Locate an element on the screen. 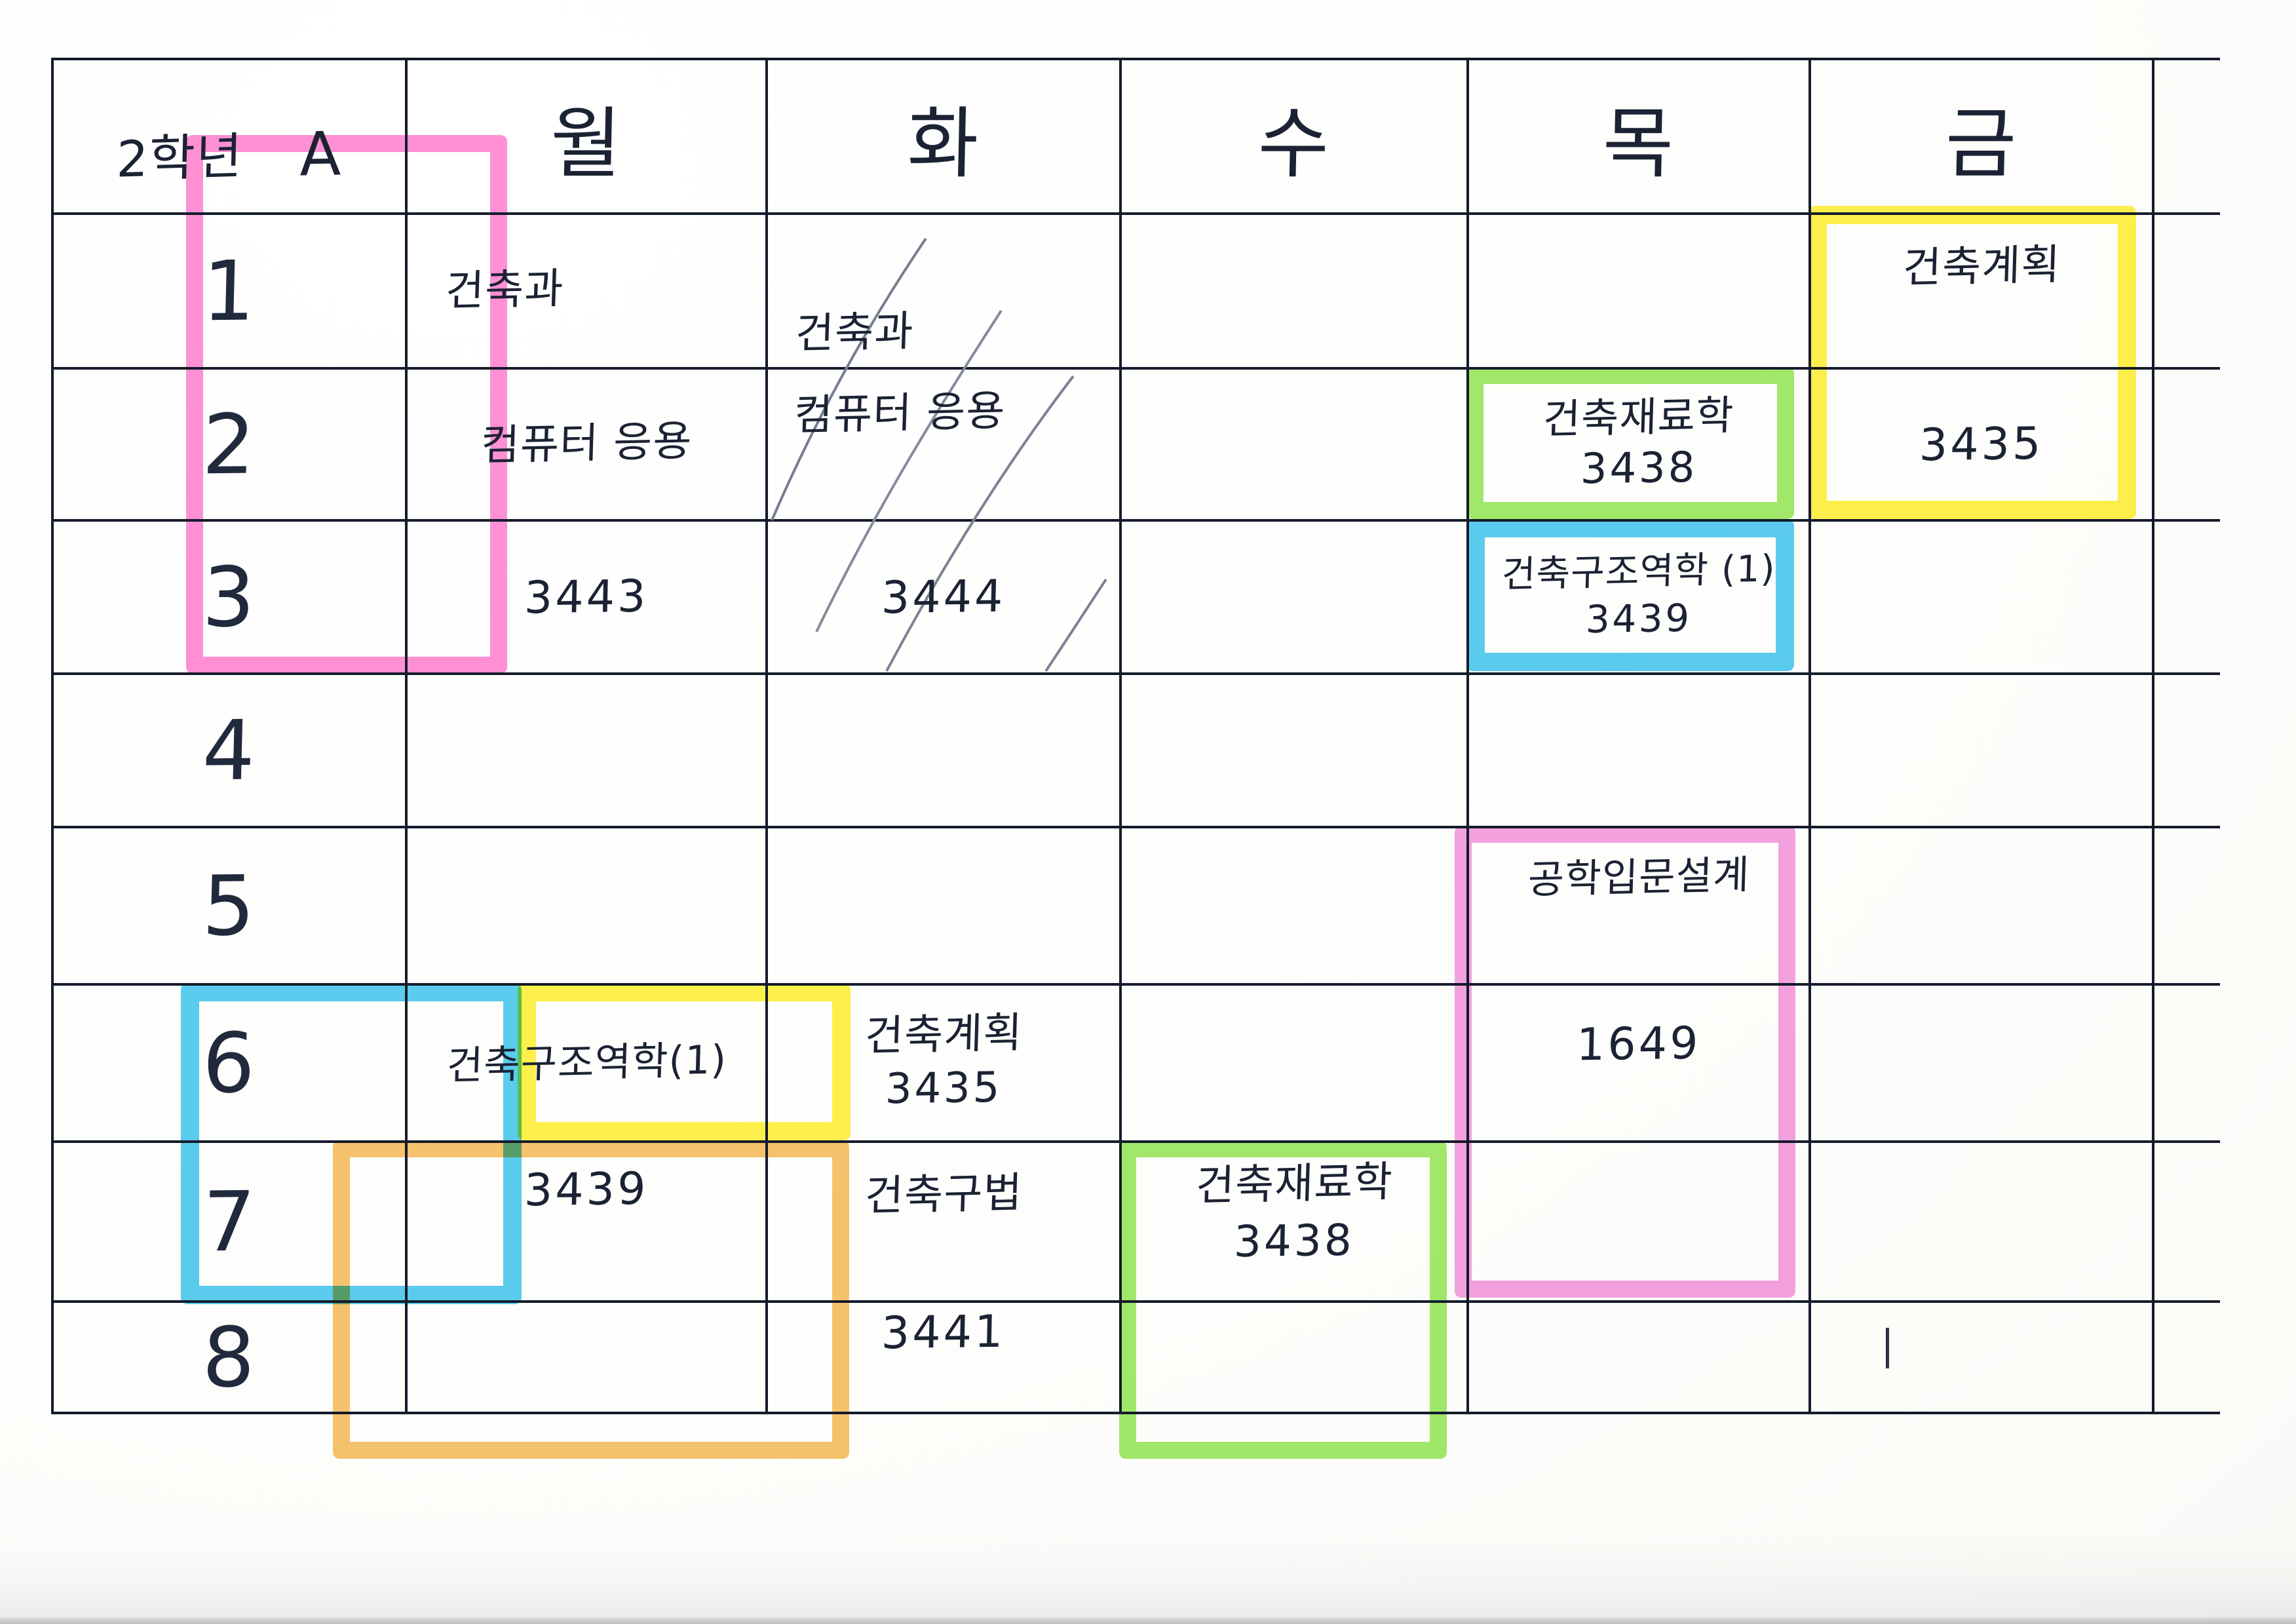 This screenshot has width=2296, height=1624. cell-fri-period-2: 3435 is located at coordinates (1981, 444).